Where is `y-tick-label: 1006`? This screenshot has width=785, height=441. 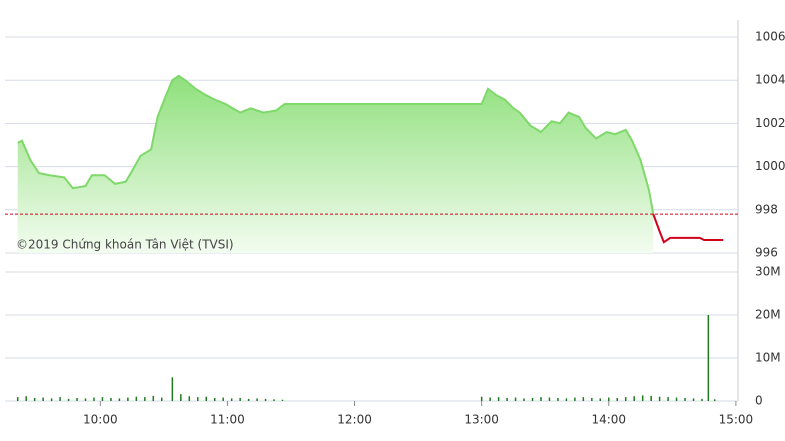 y-tick-label: 1006 is located at coordinates (770, 37).